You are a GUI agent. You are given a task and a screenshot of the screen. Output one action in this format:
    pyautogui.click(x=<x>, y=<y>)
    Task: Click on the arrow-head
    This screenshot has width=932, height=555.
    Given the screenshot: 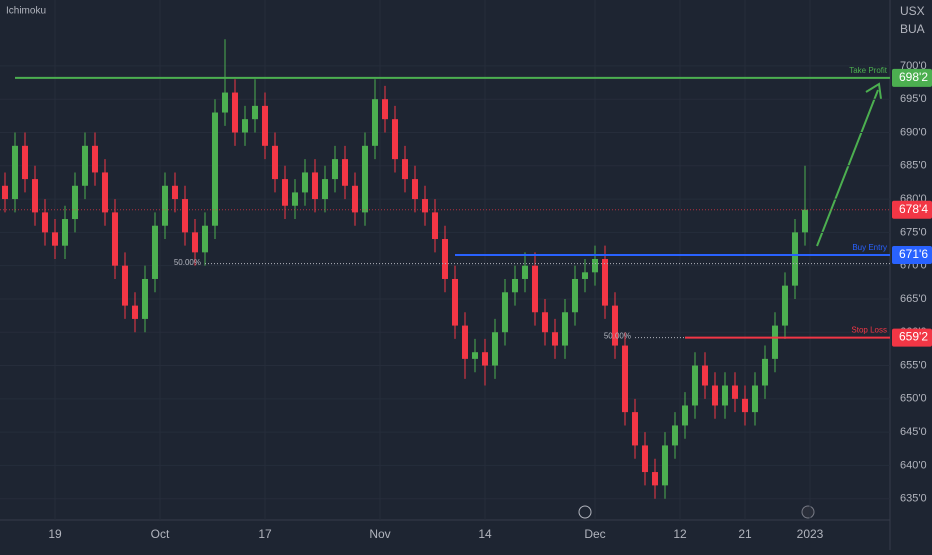 What is the action you would take?
    pyautogui.click(x=873, y=91)
    